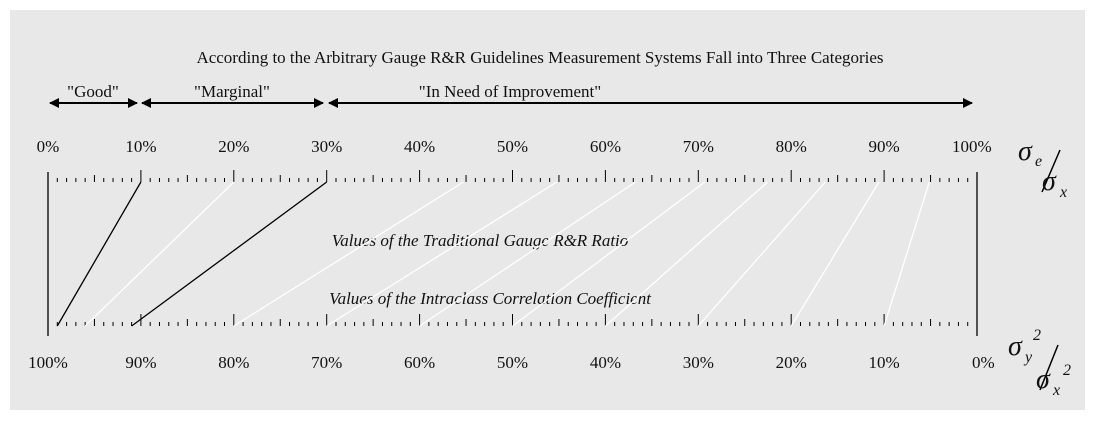 This screenshot has width=1097, height=428. Describe the element at coordinates (48, 362) in the screenshot. I see `bottom-tick-label: 100%` at that location.